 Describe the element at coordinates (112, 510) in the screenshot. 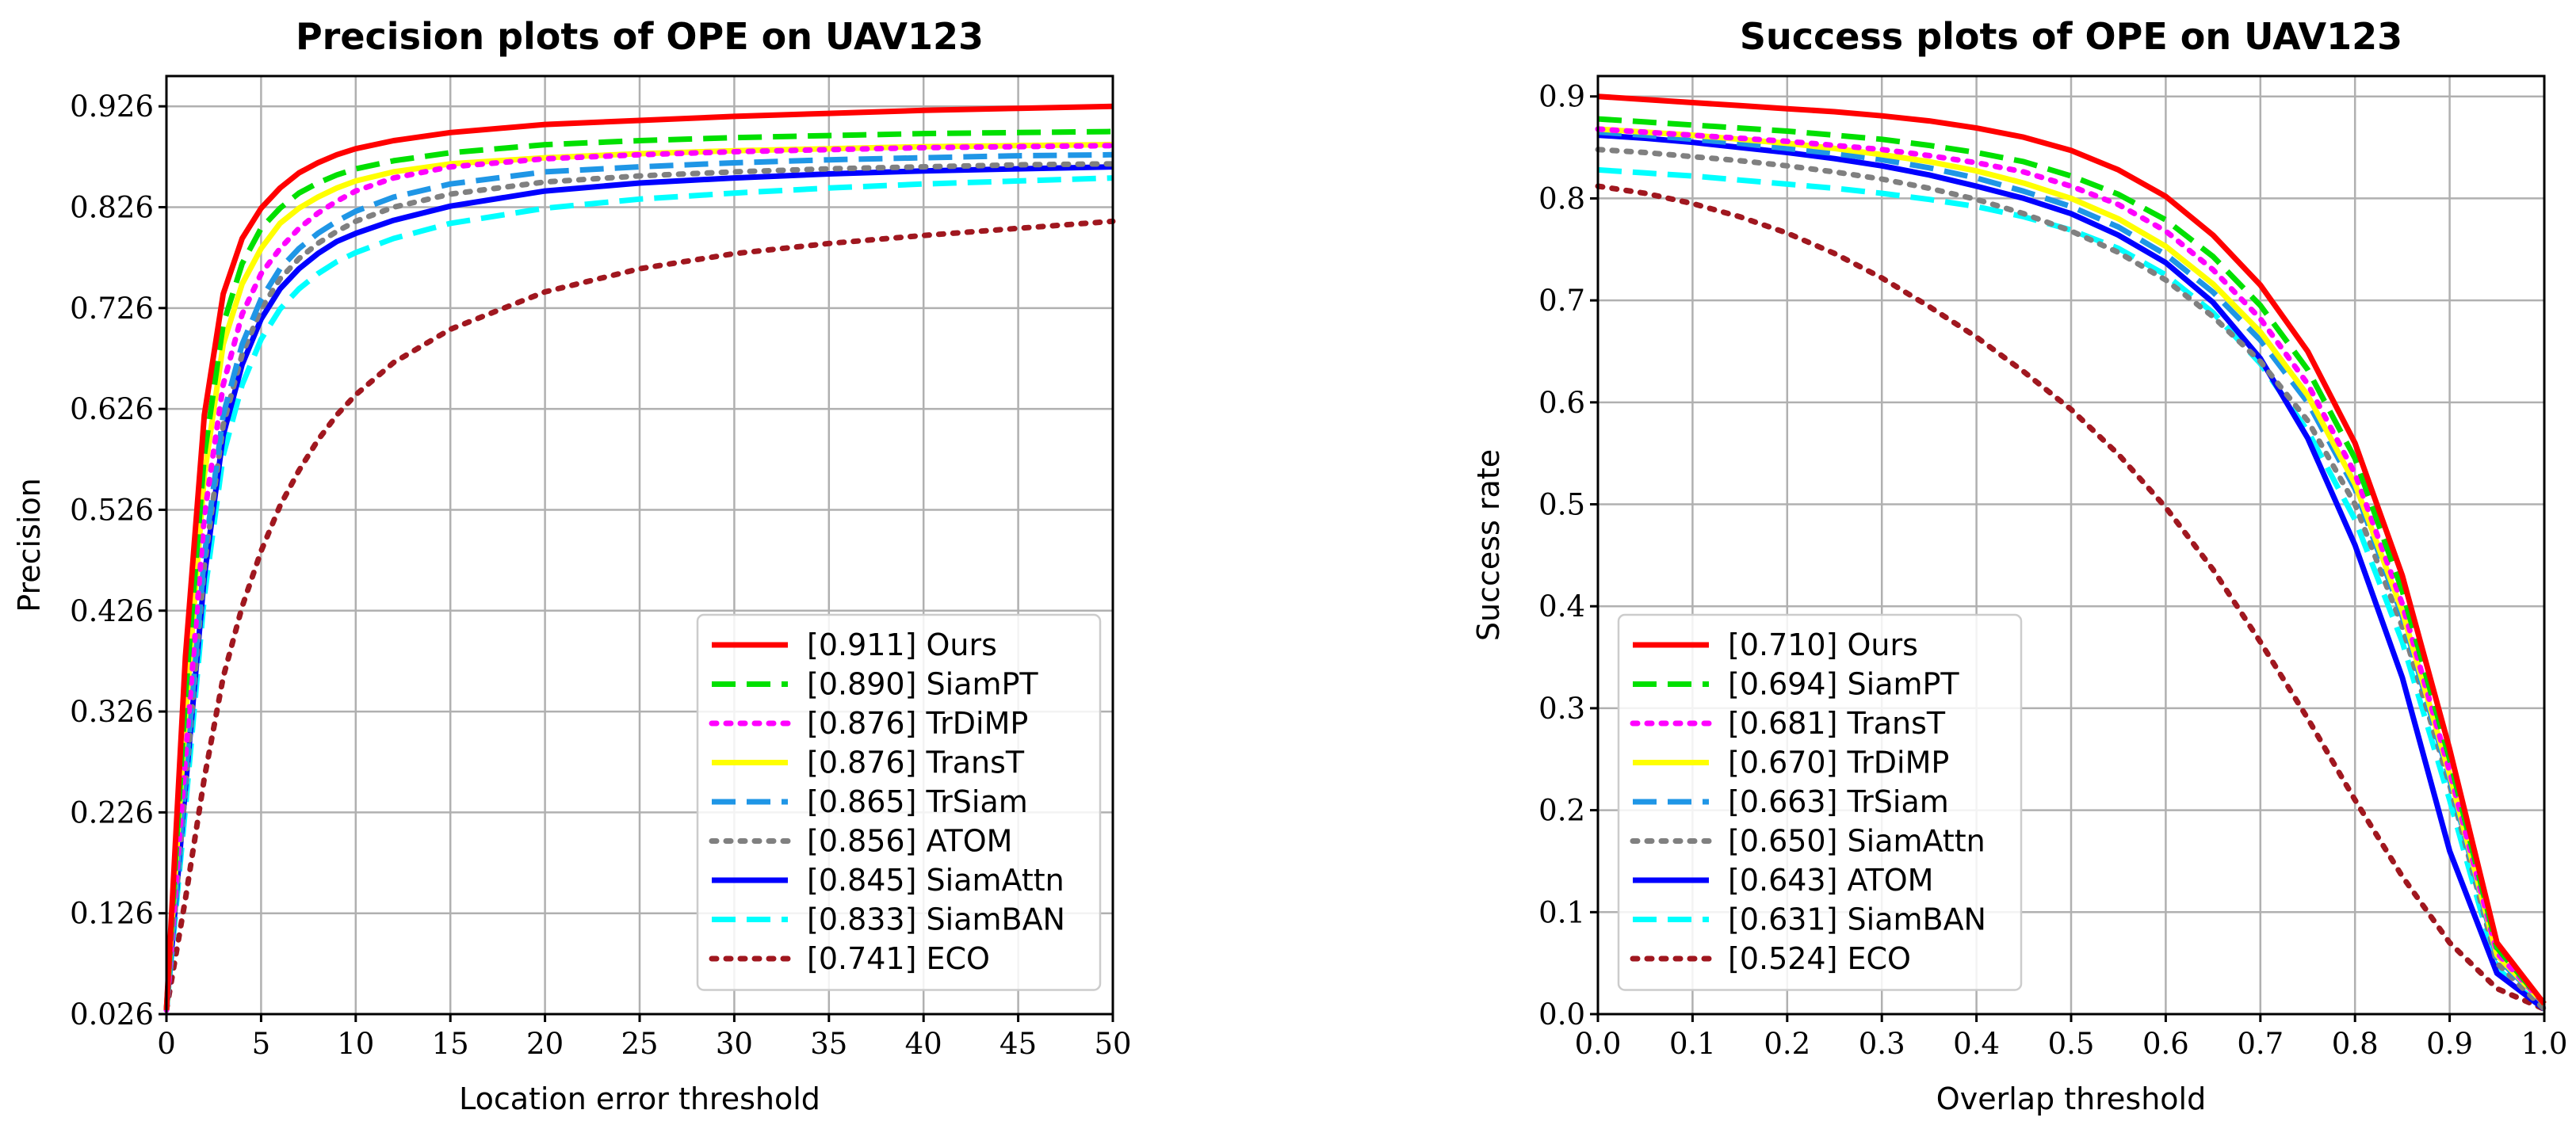

I see `y-tick-label: 0.526` at that location.